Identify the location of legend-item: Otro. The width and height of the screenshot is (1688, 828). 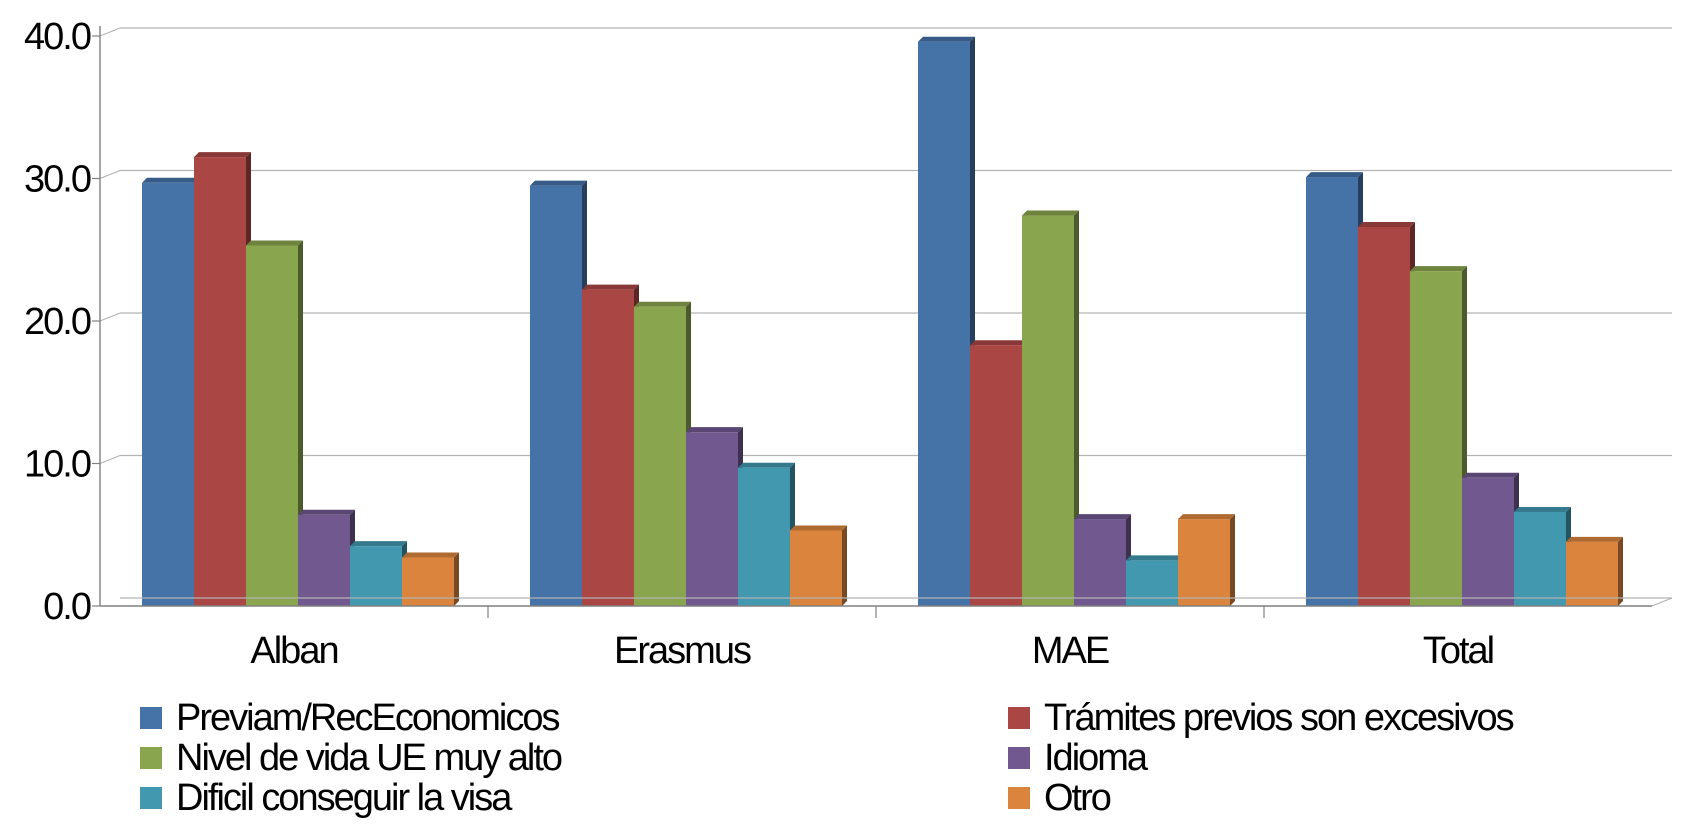
(1060, 798).